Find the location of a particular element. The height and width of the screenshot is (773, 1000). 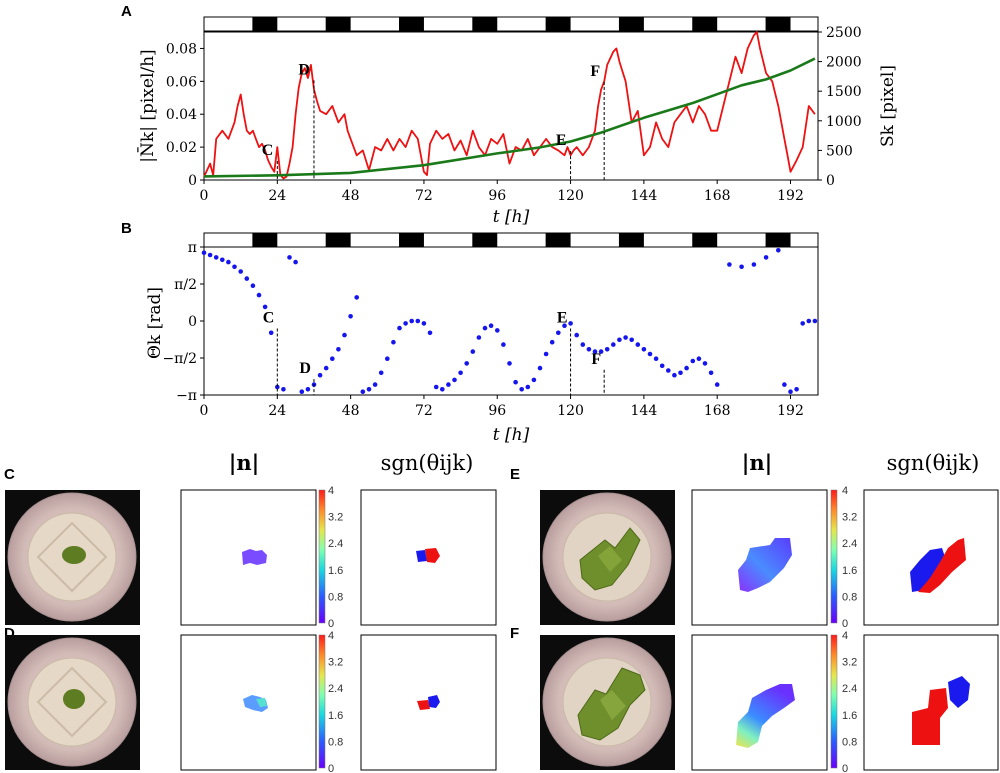

colorbar-tick-label: 0 is located at coordinates (845, 768).